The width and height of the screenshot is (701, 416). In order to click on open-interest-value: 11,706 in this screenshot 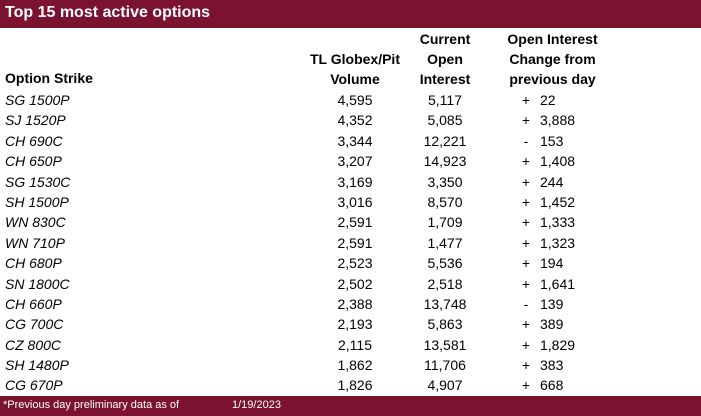, I will do `click(445, 365)`.